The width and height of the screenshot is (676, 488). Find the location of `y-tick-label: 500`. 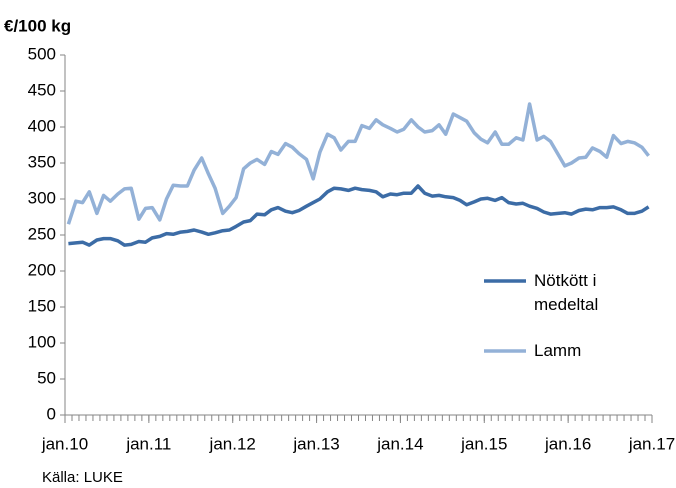

y-tick-label: 500 is located at coordinates (42, 53).